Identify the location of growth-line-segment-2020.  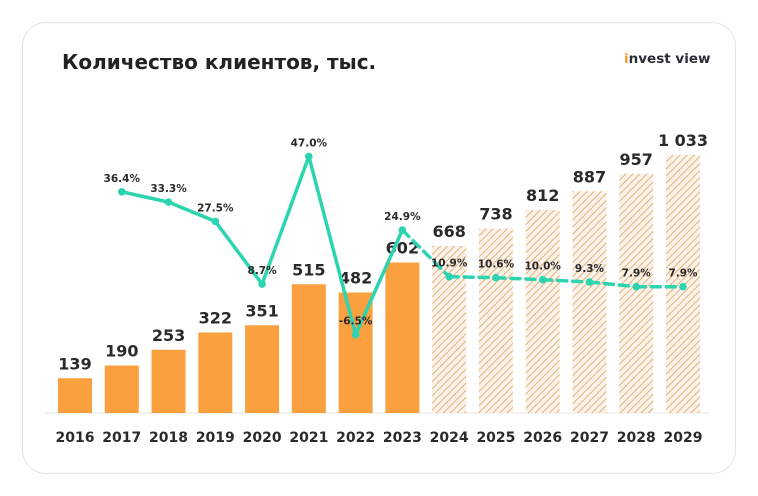
(285, 220).